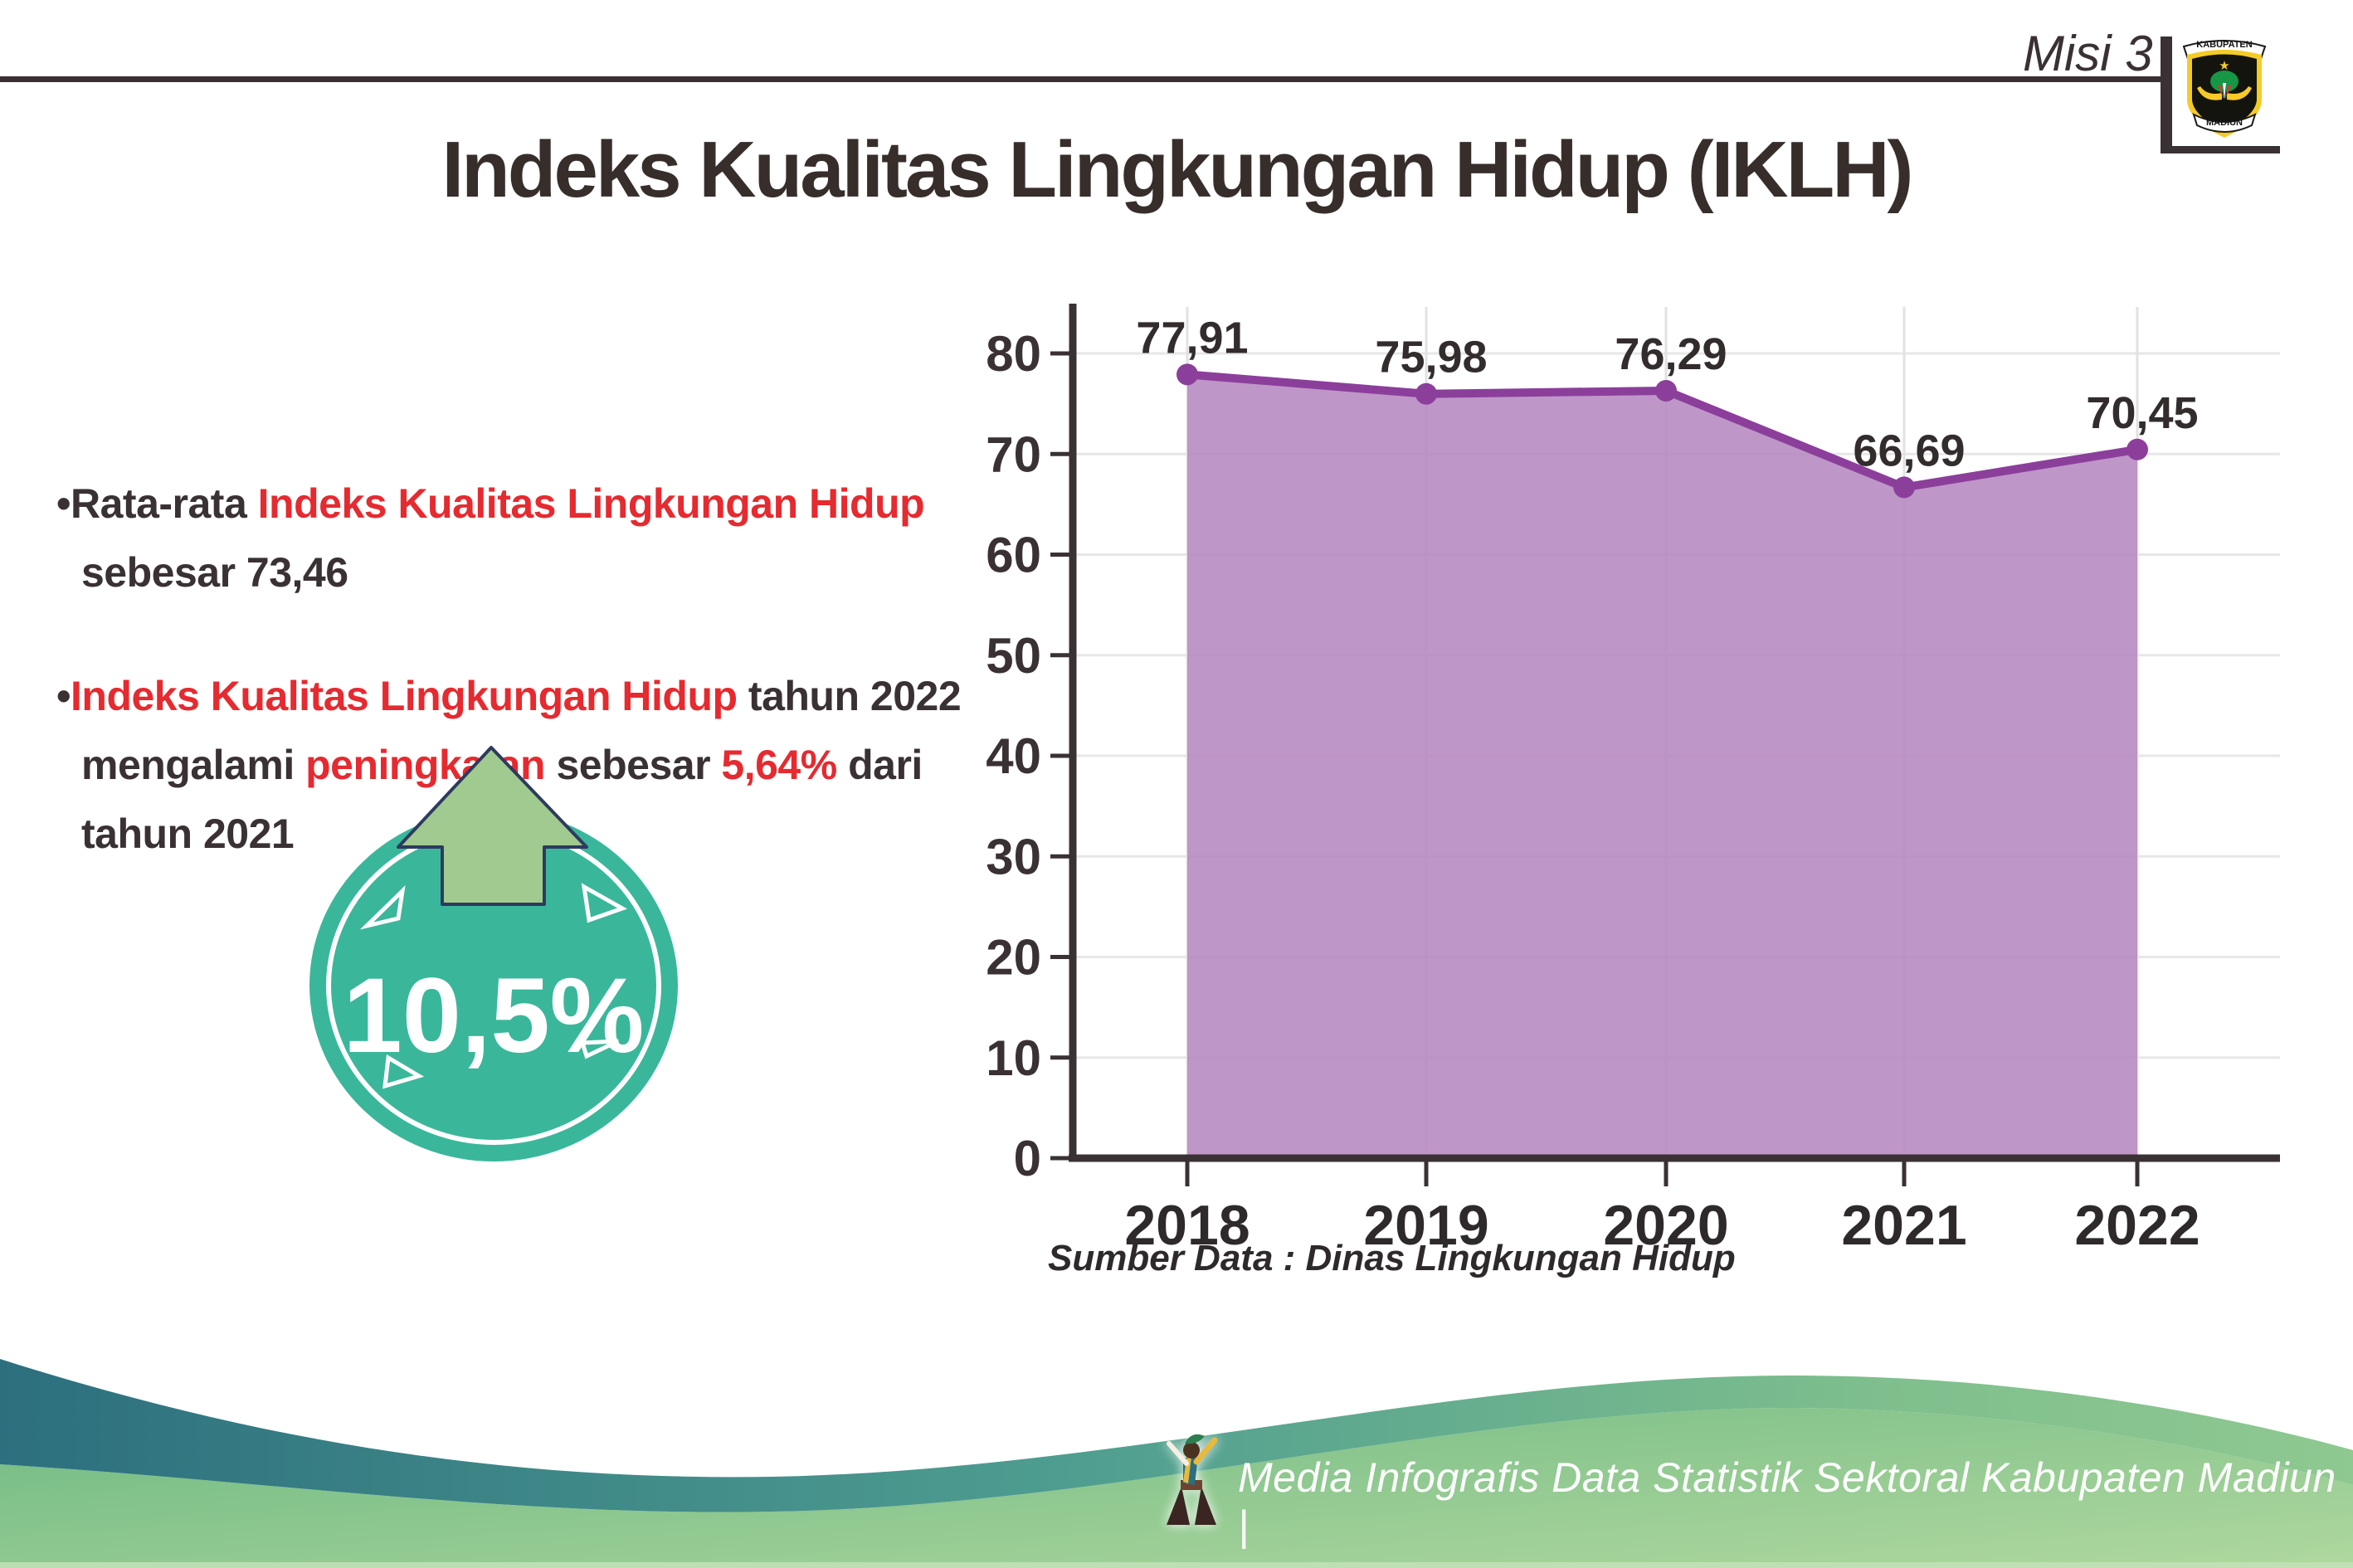 The width and height of the screenshot is (2353, 1568). What do you see at coordinates (879, 765) in the screenshot?
I see `bullet2-line2-post: dari` at bounding box center [879, 765].